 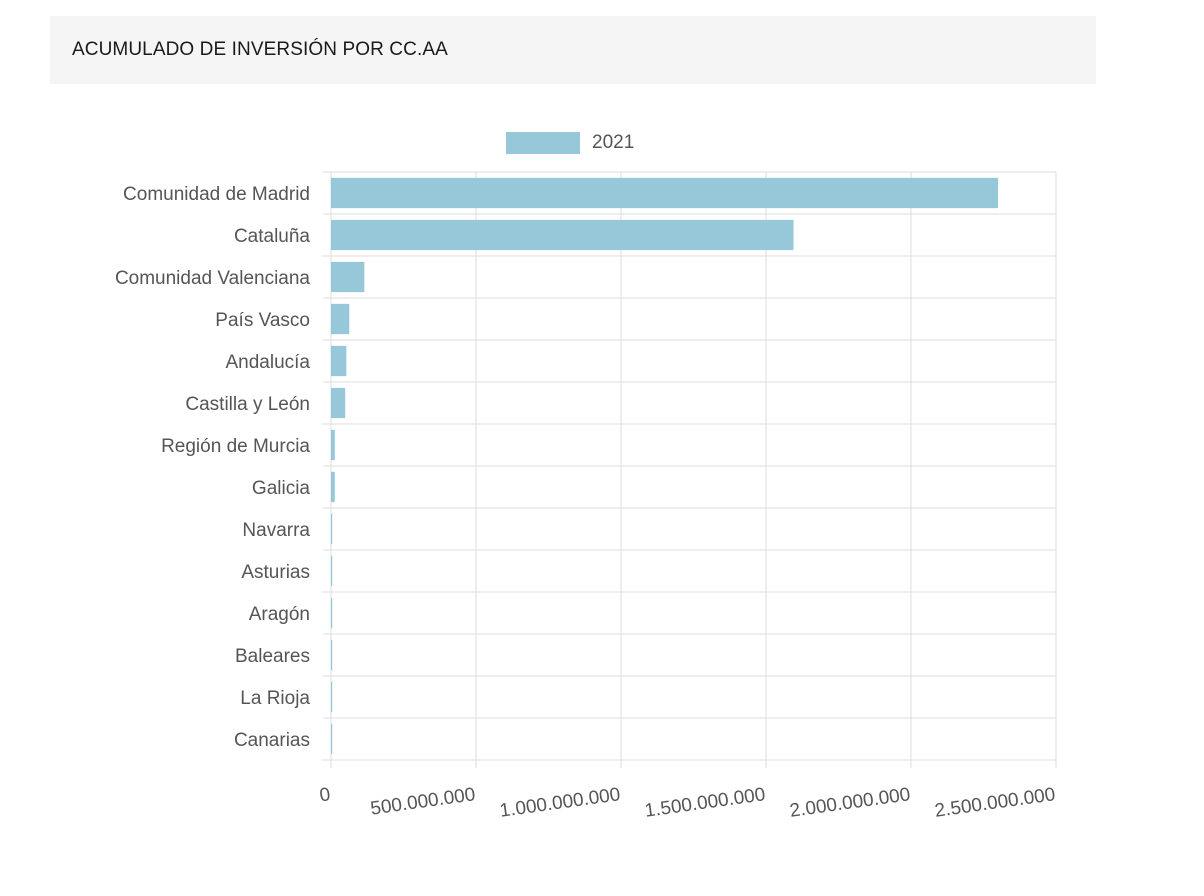 I want to click on x-tick-label: 0, so click(x=324, y=795).